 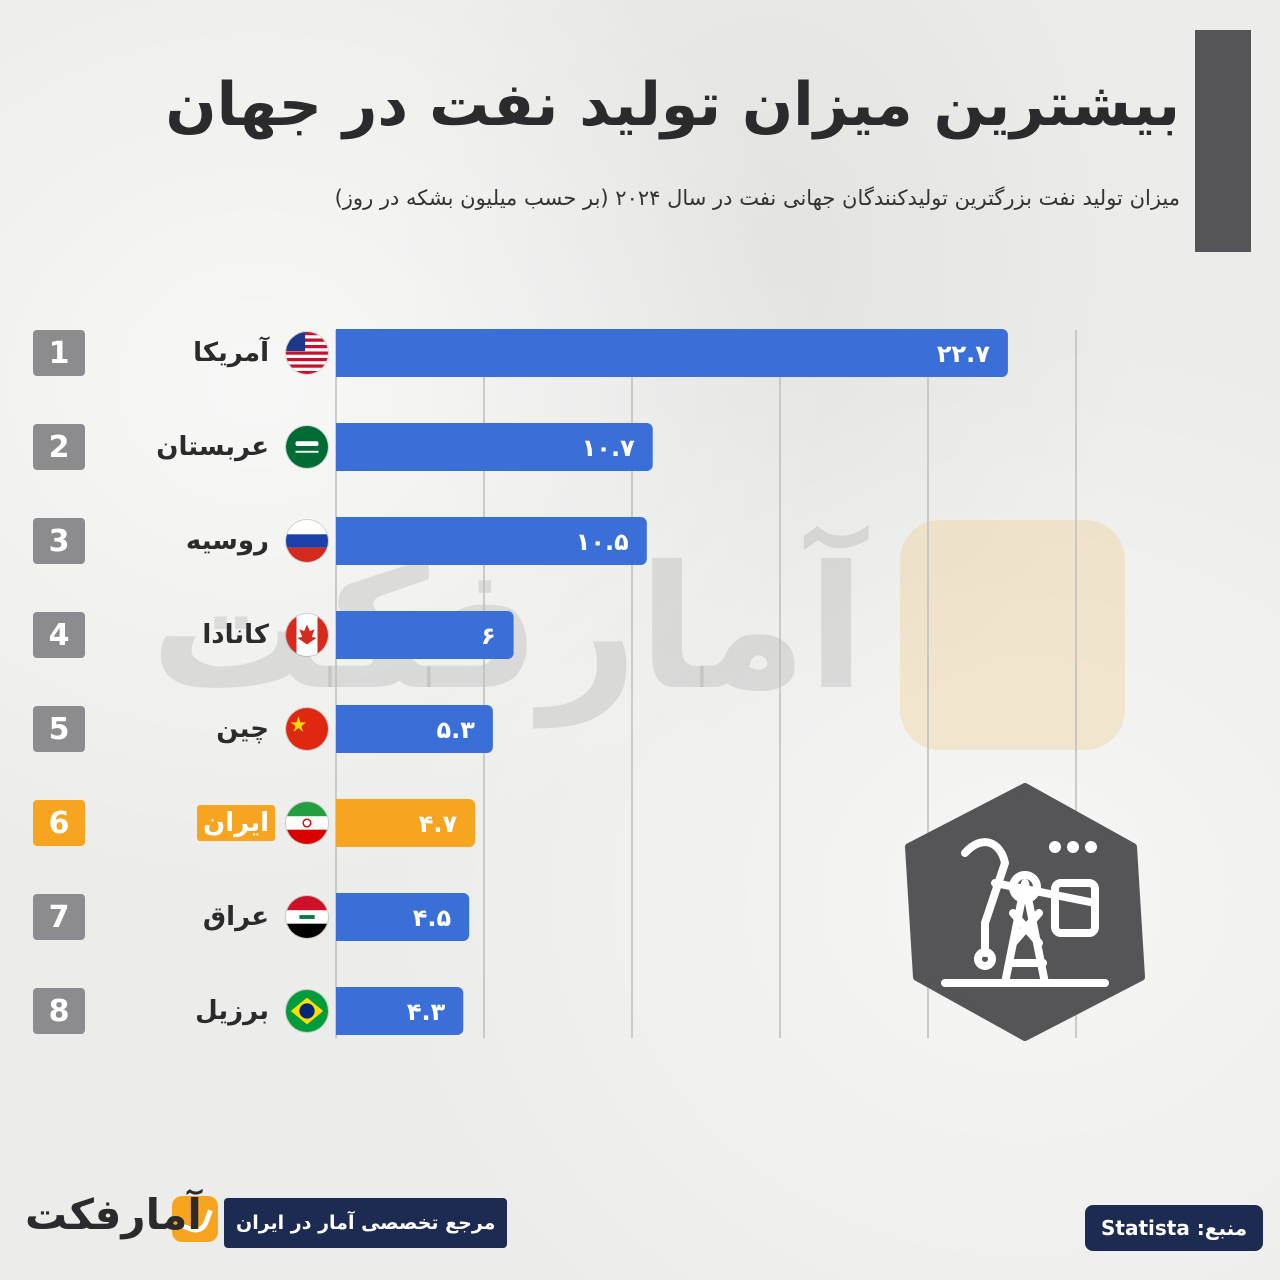 What do you see at coordinates (366, 1223) in the screenshot?
I see `tagline-label: مرجع تخصصی آمار در ایران` at bounding box center [366, 1223].